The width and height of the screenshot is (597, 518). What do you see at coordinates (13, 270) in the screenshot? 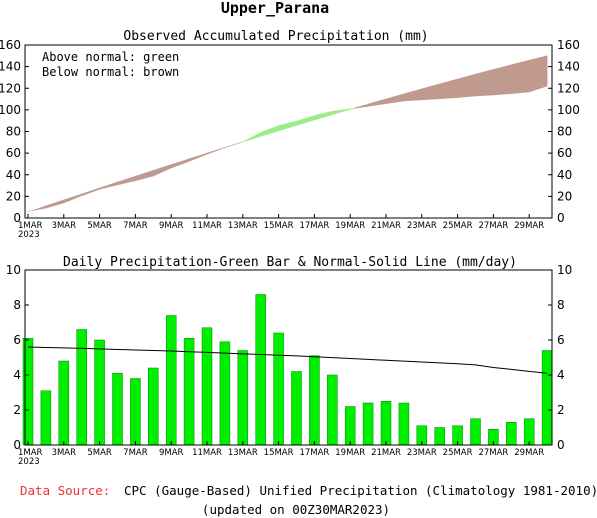
I see `y-tick-label-left: 10` at bounding box center [13, 270].